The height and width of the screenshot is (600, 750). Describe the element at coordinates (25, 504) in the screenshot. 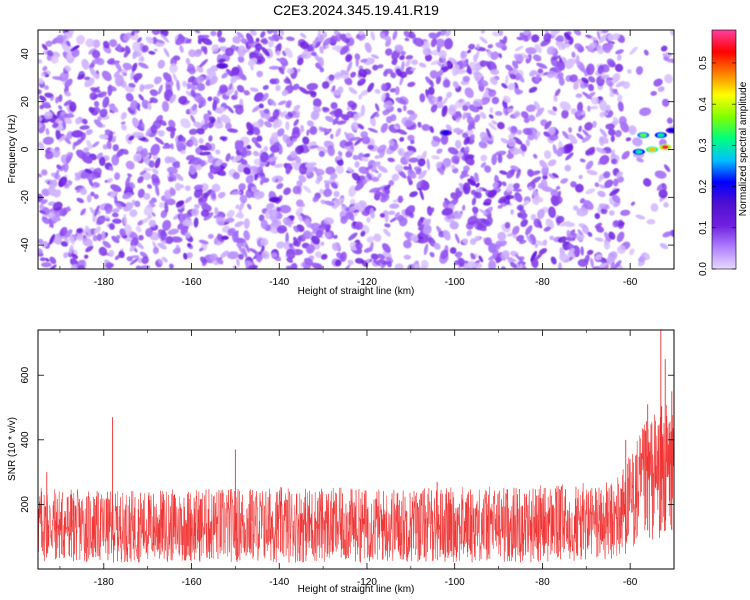

I see `y-tick-label: 200` at that location.